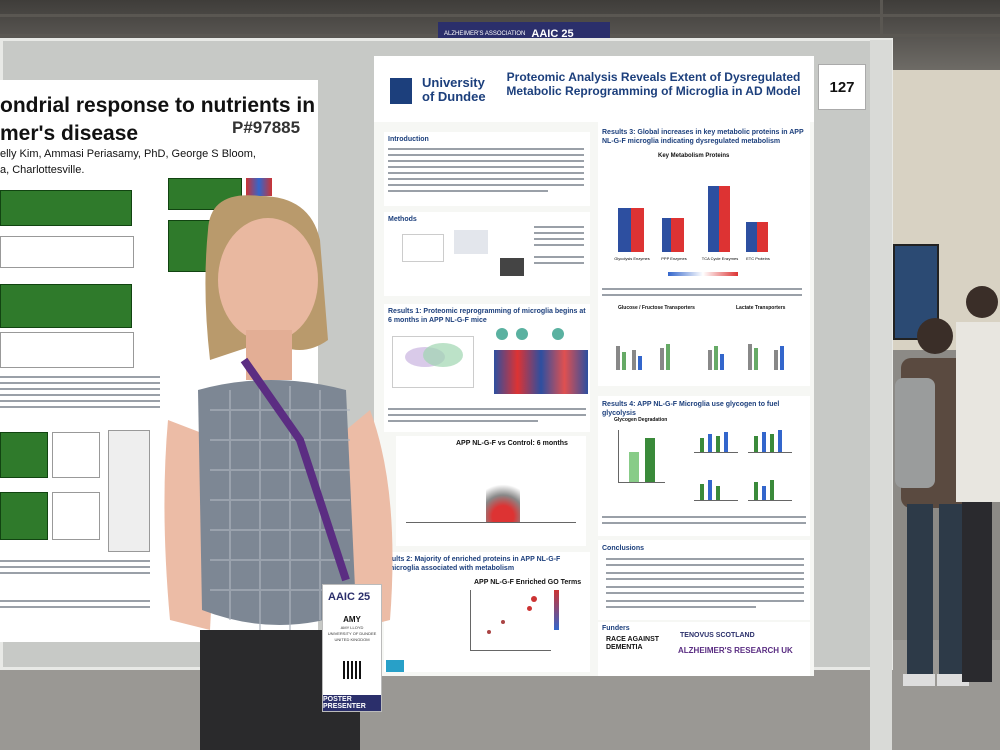 This screenshot has width=1000, height=750. I want to click on lactate-transporters-title: Lactate Transporters, so click(760, 308).